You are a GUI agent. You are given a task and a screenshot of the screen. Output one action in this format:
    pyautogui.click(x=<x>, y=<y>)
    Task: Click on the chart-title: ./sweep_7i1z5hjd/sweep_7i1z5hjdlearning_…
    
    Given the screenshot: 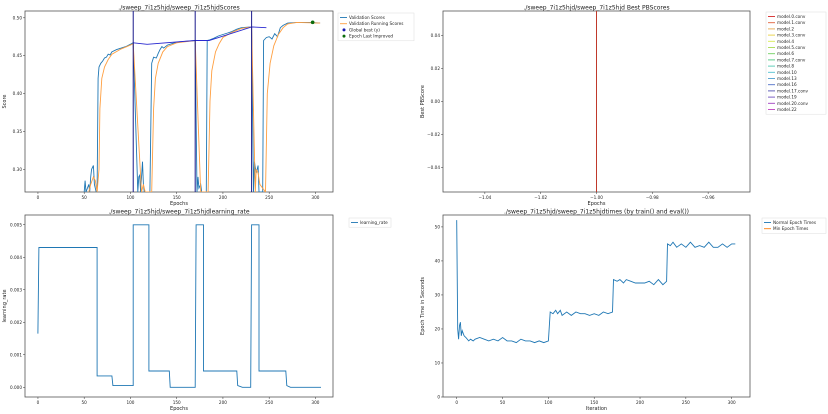 What is the action you would take?
    pyautogui.click(x=178, y=212)
    